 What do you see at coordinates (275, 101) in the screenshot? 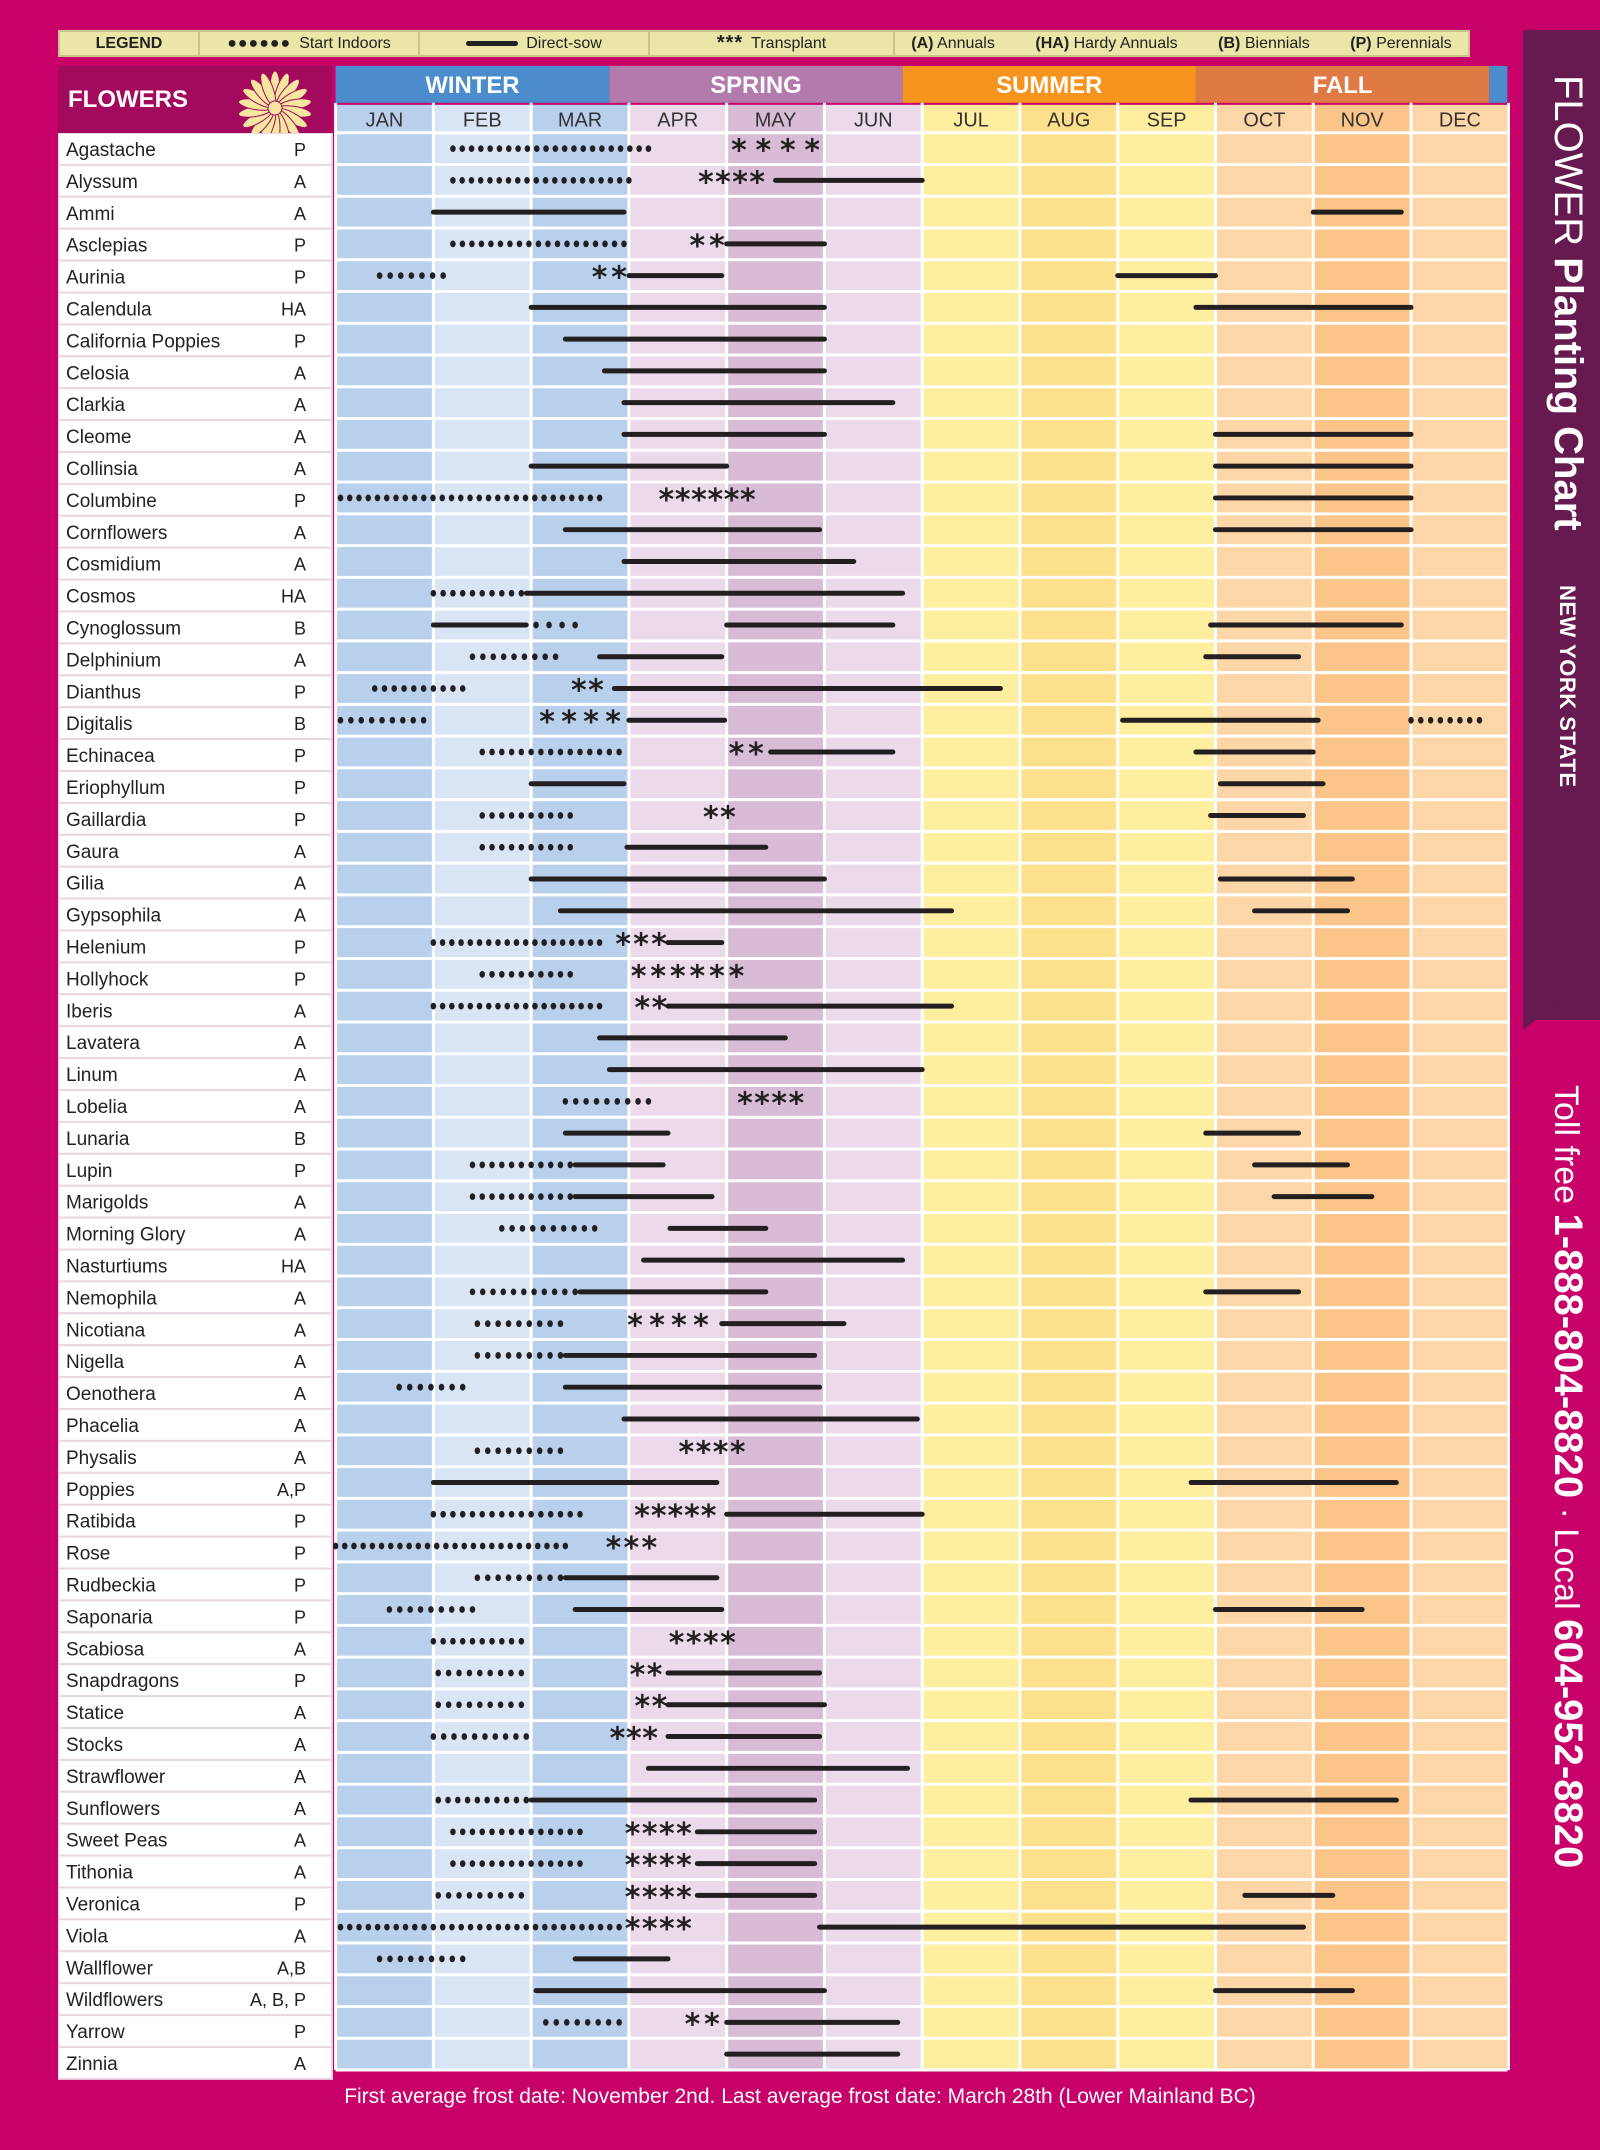
I see `daisy-flower-icon` at bounding box center [275, 101].